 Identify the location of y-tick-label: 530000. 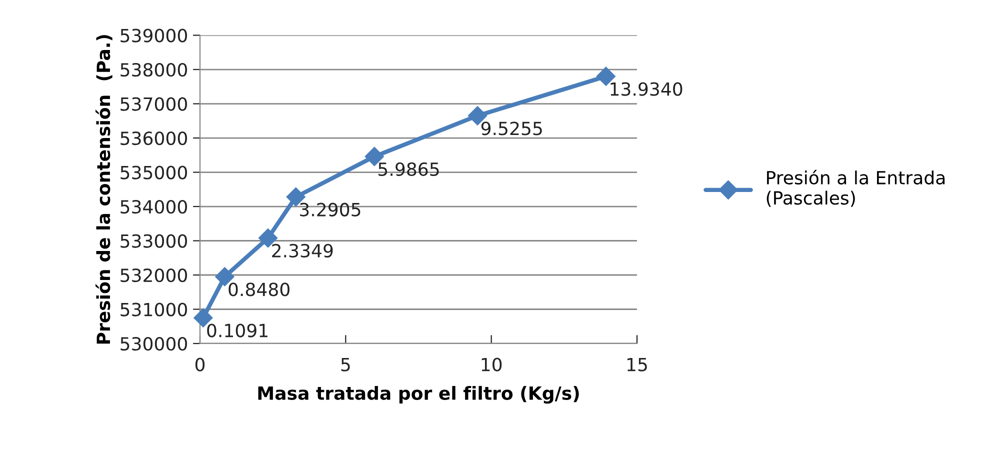
(153, 343).